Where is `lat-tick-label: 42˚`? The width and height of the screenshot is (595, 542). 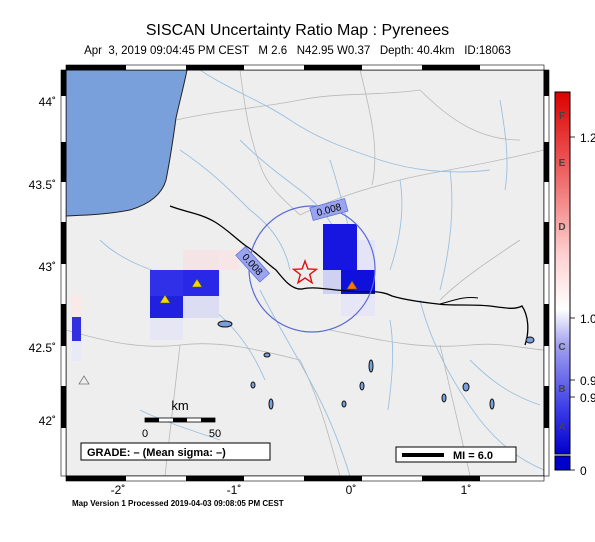
lat-tick-label: 42˚ is located at coordinates (47, 421).